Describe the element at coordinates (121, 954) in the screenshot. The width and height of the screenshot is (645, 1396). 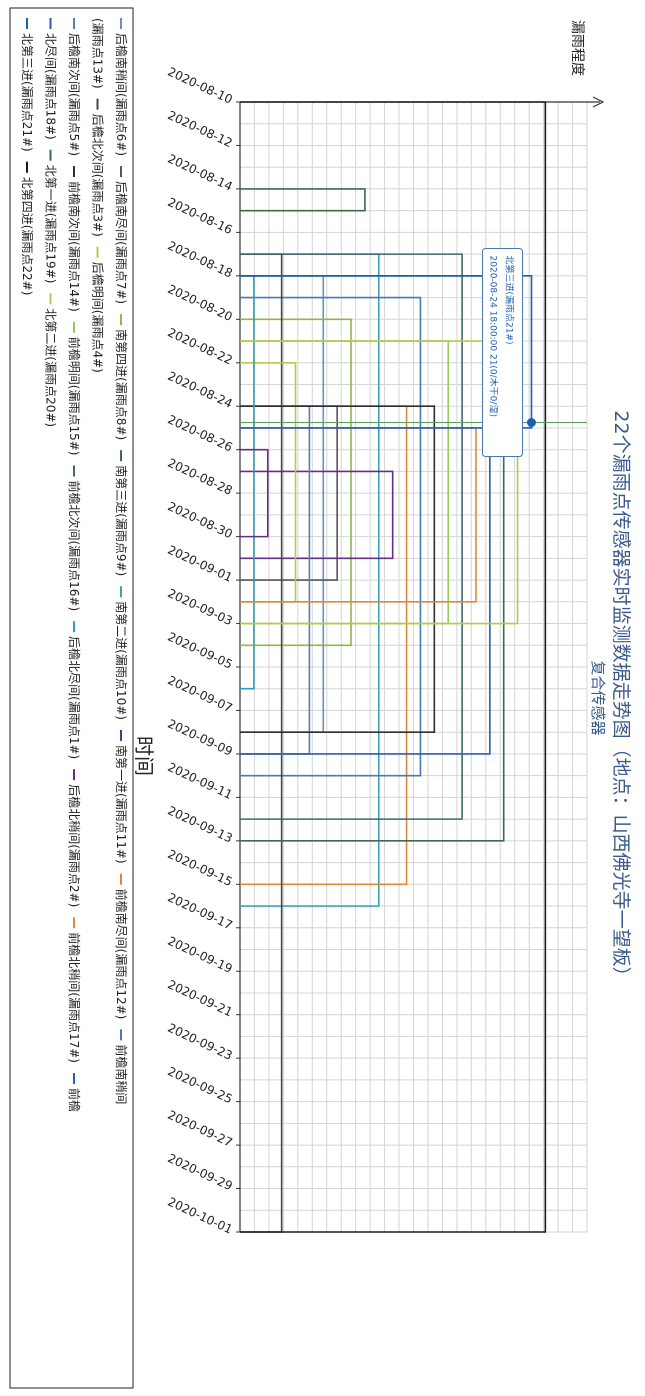
I see `legend-label: 前檐南尽间(漏雨点12#)` at that location.